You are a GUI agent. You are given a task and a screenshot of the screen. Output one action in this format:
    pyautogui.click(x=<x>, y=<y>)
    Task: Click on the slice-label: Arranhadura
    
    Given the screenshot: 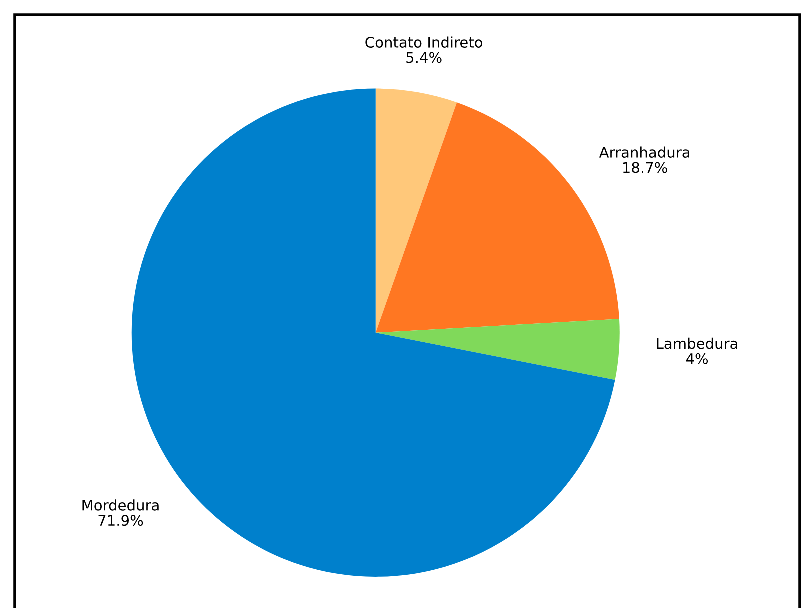 What is the action you would take?
    pyautogui.click(x=644, y=152)
    